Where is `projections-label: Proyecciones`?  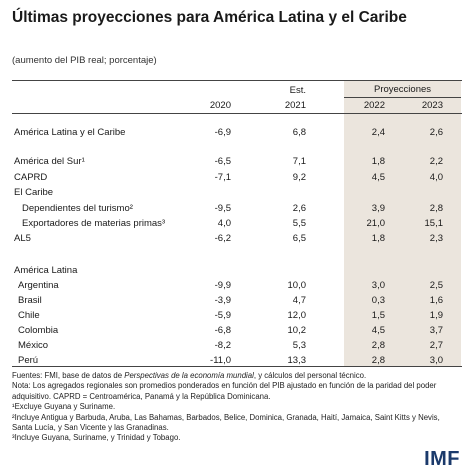
projections-label: Proyecciones is located at coordinates (402, 89).